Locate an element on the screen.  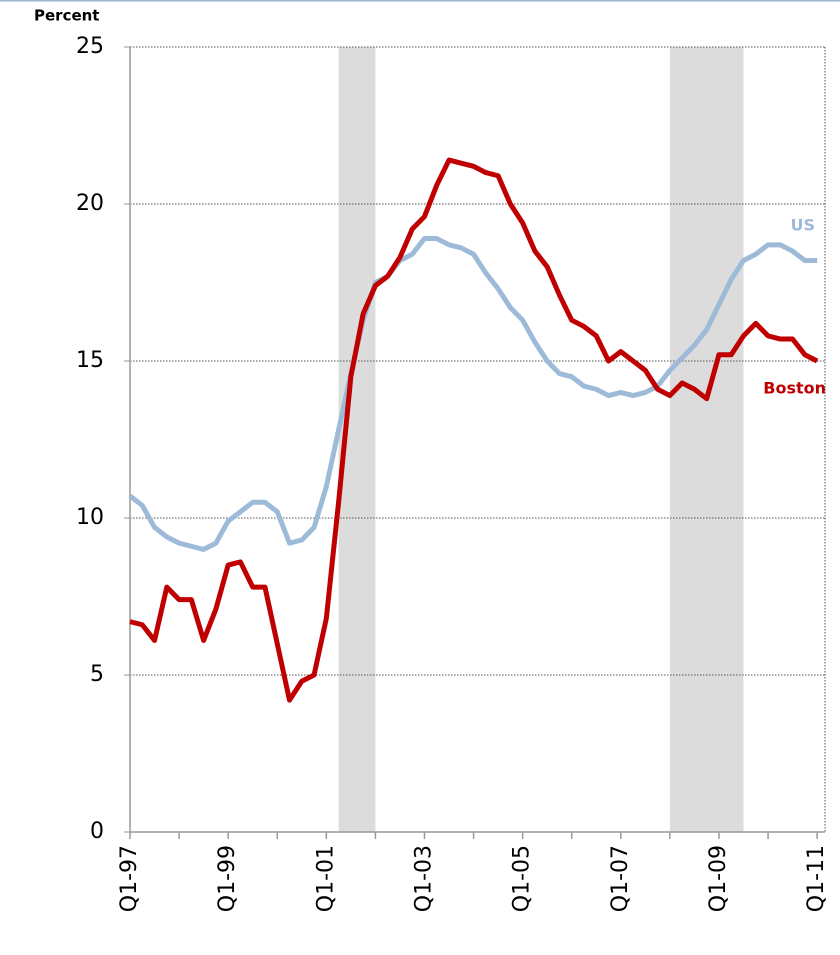
x-tick-label: Q1-97 is located at coordinates (129, 878).